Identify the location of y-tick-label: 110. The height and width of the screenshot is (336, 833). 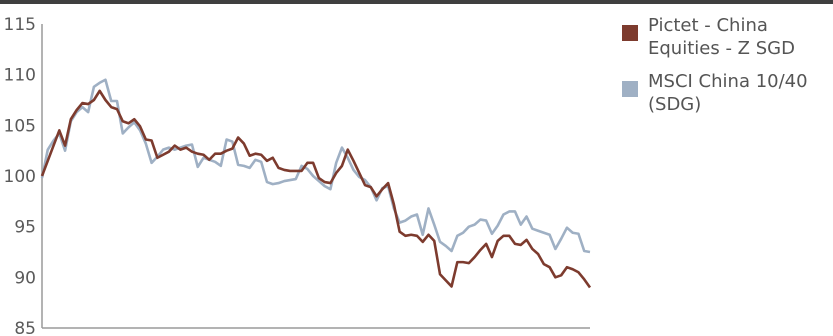
(20, 76).